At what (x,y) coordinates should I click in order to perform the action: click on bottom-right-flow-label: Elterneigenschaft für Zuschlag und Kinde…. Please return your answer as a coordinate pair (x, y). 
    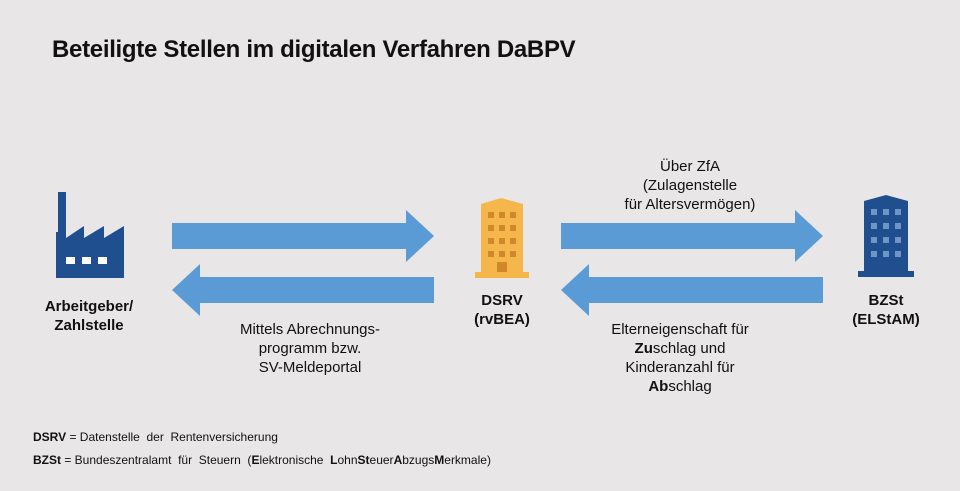
    Looking at the image, I should click on (680, 358).